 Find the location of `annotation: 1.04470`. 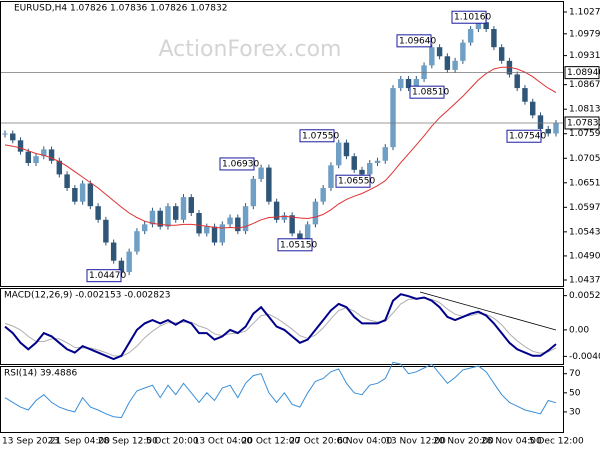

annotation: 1.04470 is located at coordinates (107, 276).